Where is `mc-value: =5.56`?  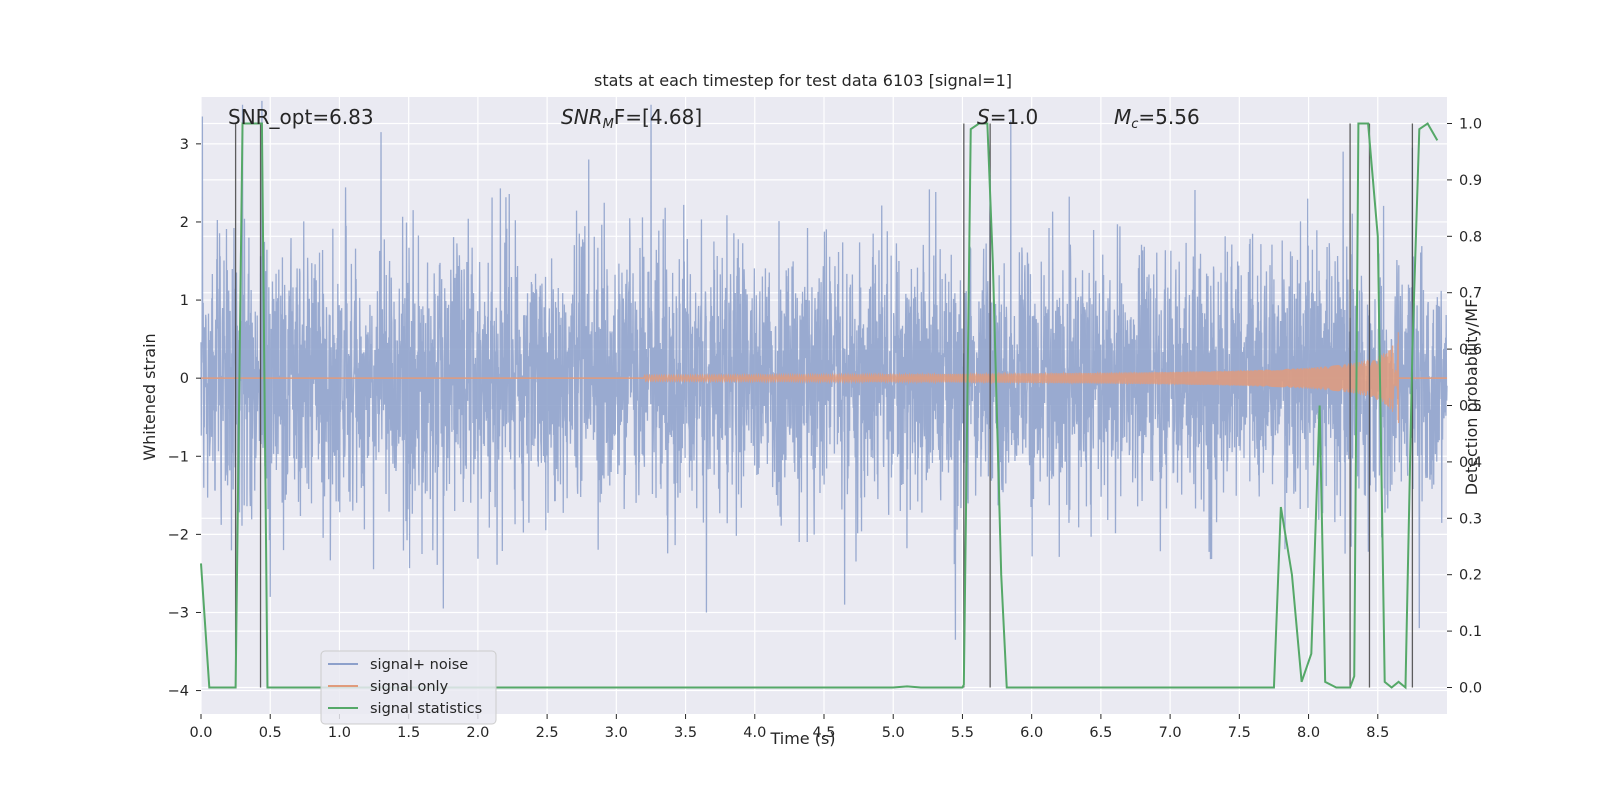
mc-value: =5.56 is located at coordinates (1168, 117).